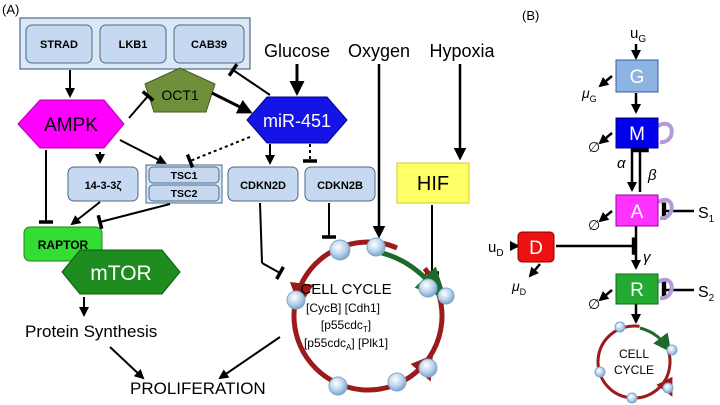 The image size is (720, 405). I want to click on hypoxia-label: Hypoxia, so click(462, 51).